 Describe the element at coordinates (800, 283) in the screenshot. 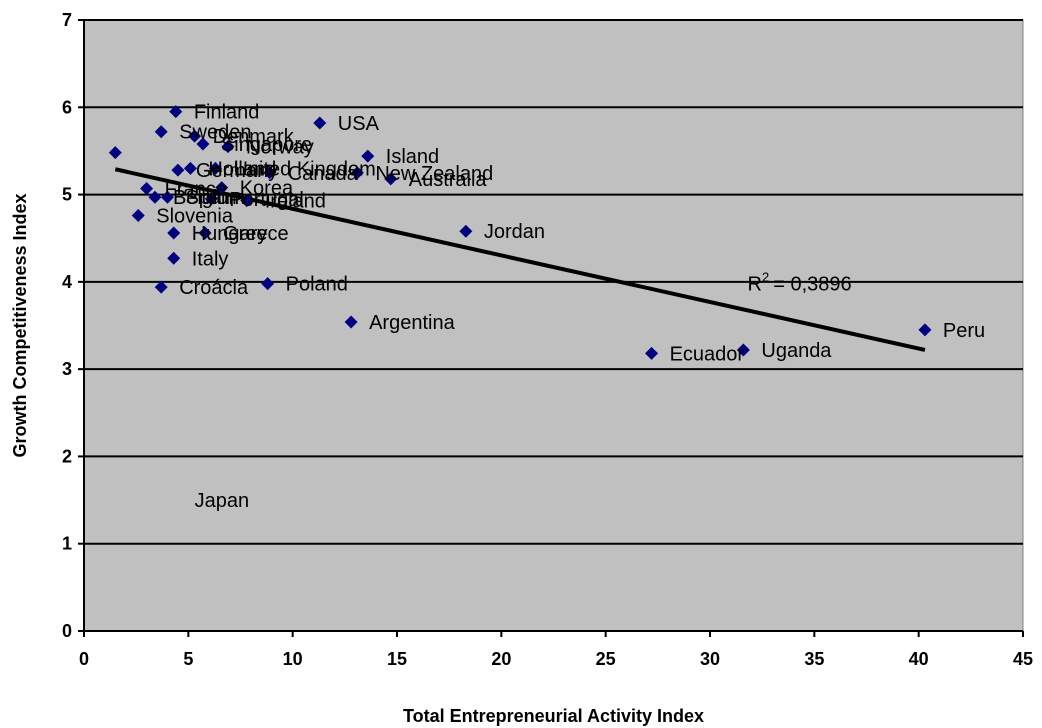

I see `r-squared-label: R2 = 0,3896` at that location.